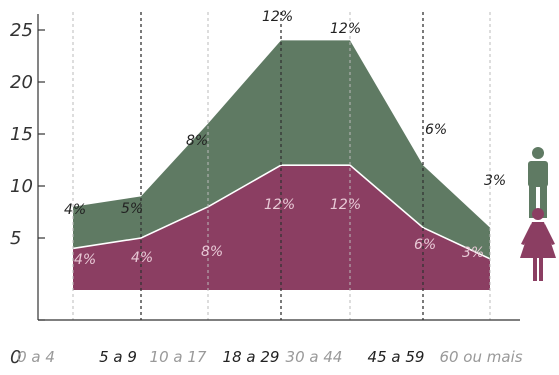 This screenshot has width=559, height=375. What do you see at coordinates (425, 245) in the screenshot?
I see `female-value-label: 6%` at bounding box center [425, 245].